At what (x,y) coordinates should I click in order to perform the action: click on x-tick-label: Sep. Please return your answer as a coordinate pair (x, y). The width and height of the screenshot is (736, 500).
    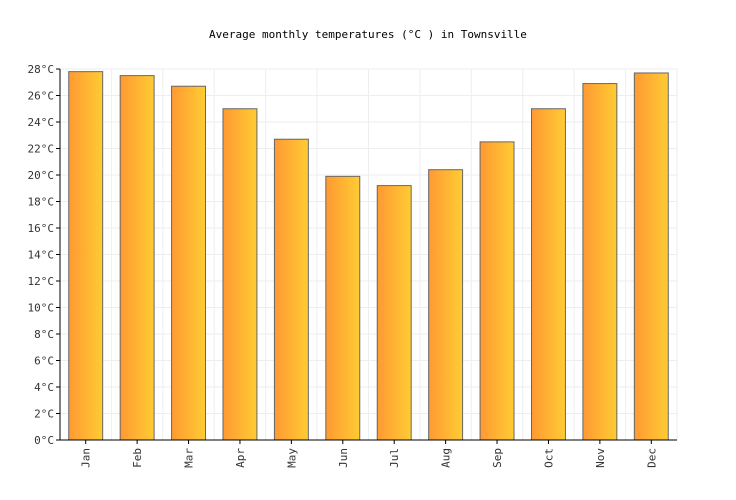
    Looking at the image, I should click on (497, 458).